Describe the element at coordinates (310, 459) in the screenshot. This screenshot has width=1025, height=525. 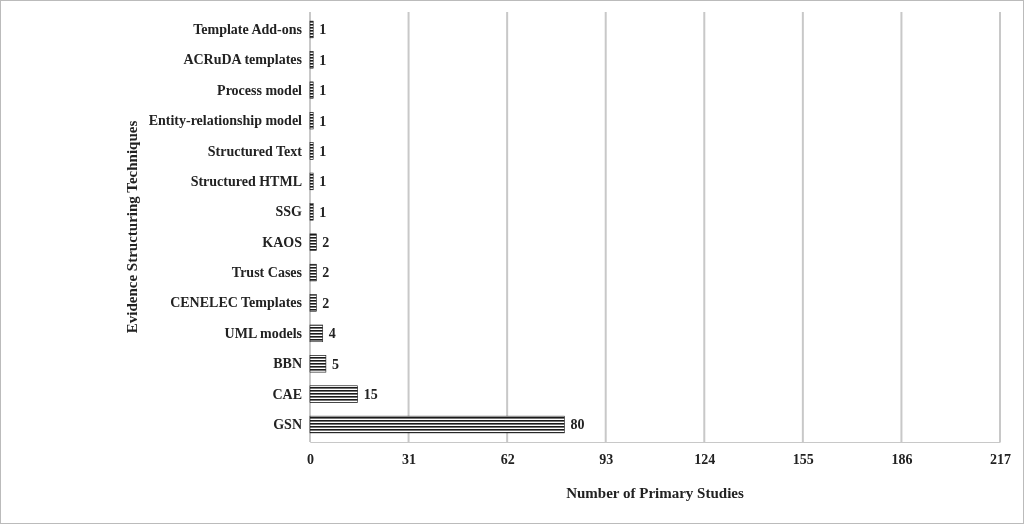
I see `x-tick-label: 0` at that location.